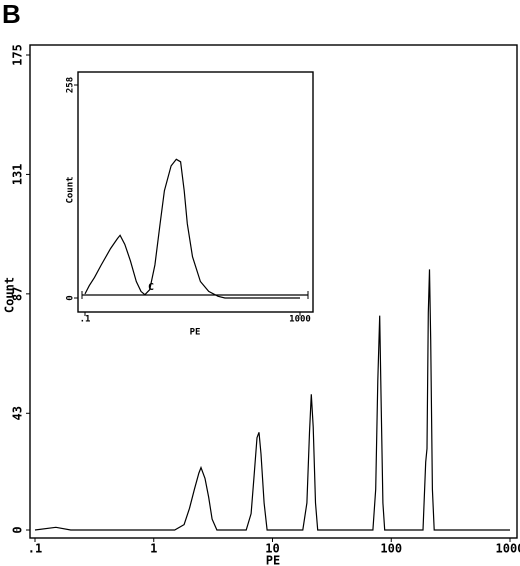 This screenshot has height=566, width=520. What do you see at coordinates (391, 549) in the screenshot?
I see `x-tick-label: 100` at bounding box center [391, 549].